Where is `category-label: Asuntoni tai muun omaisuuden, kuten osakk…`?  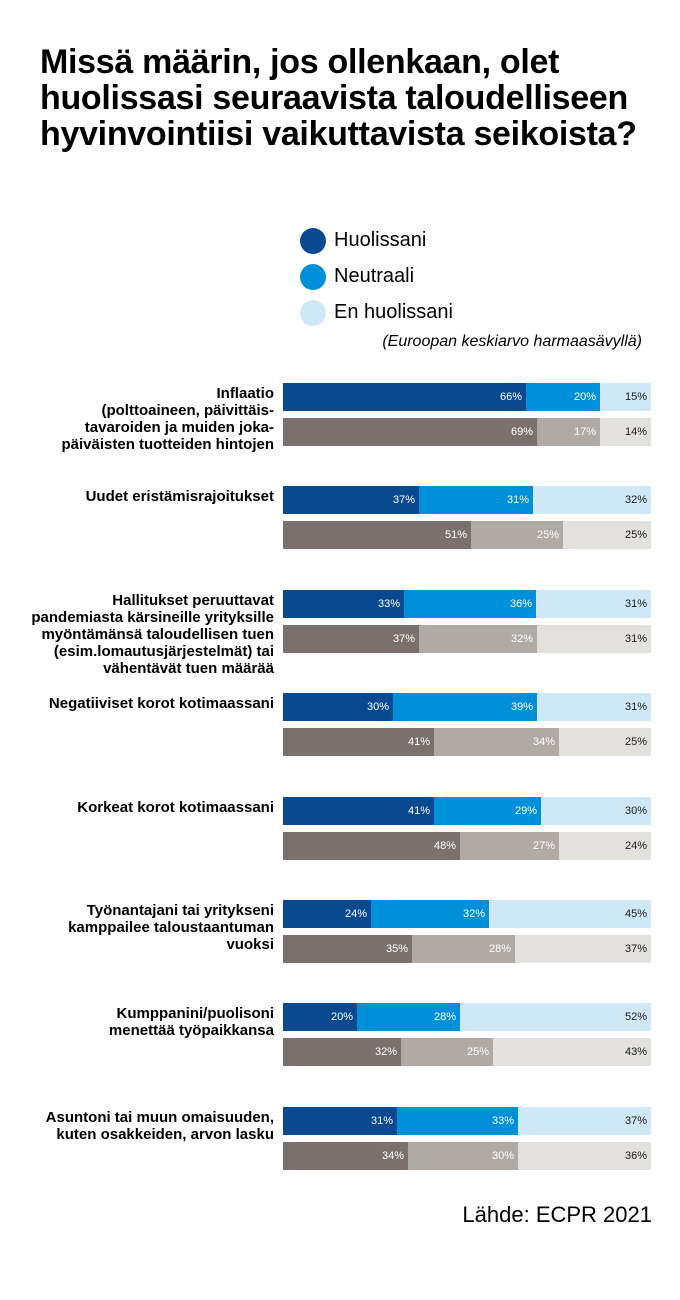
category-label: Asuntoni tai muun omaisuuden, kuten osakk… is located at coordinates (142, 1126).